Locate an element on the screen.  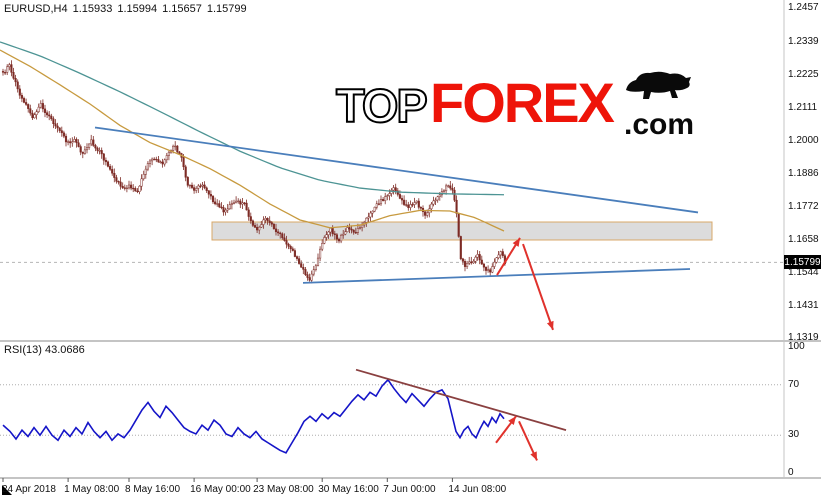
time-tick-label: 30 May 16:00 is located at coordinates (348, 489).